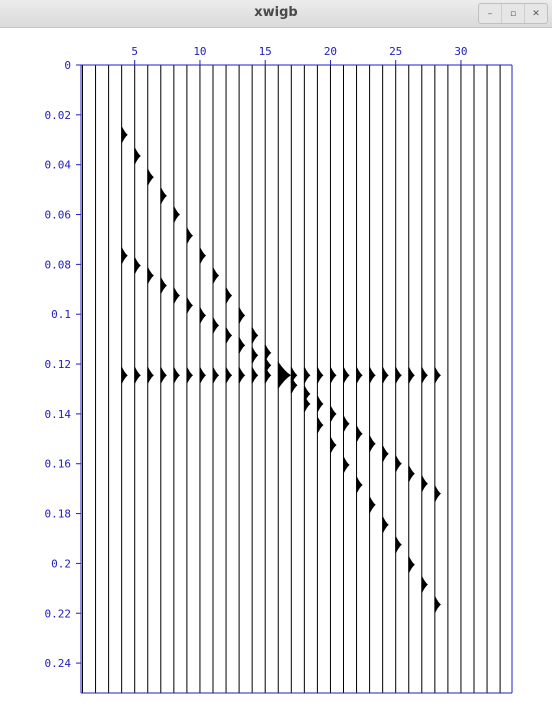 This screenshot has height=727, width=552. Describe the element at coordinates (58, 514) in the screenshot. I see `y-tick-label-9: 0.18` at that location.